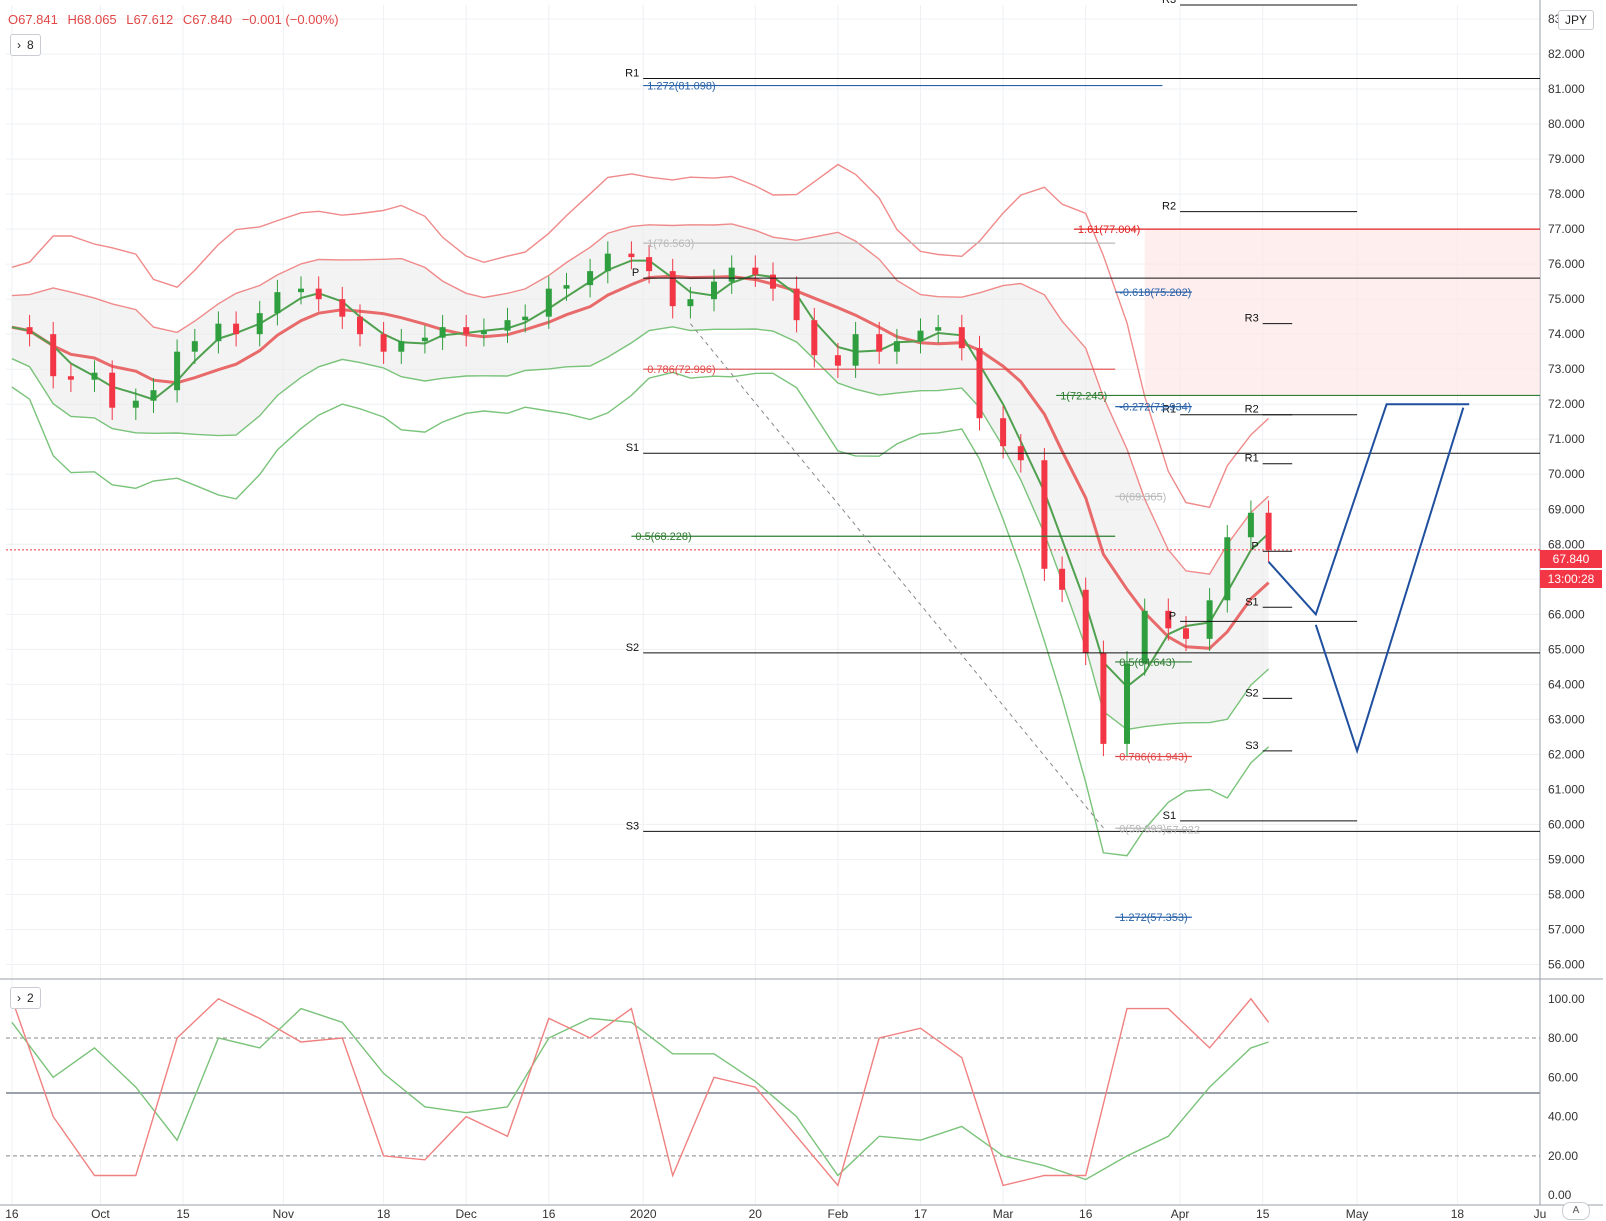 This screenshot has height=1221, width=1606. What do you see at coordinates (92, 19) in the screenshot?
I see `high-value: H68.065` at bounding box center [92, 19].